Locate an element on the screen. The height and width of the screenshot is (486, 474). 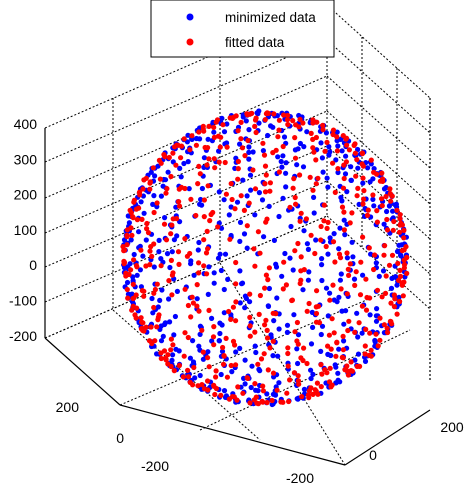
legend-label-minimized: minimized data is located at coordinates (270, 17).